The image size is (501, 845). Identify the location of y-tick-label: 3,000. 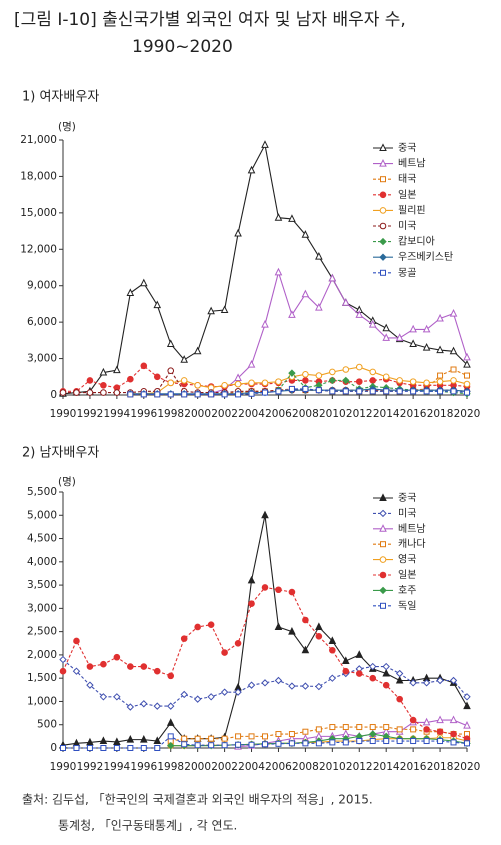
(42, 608).